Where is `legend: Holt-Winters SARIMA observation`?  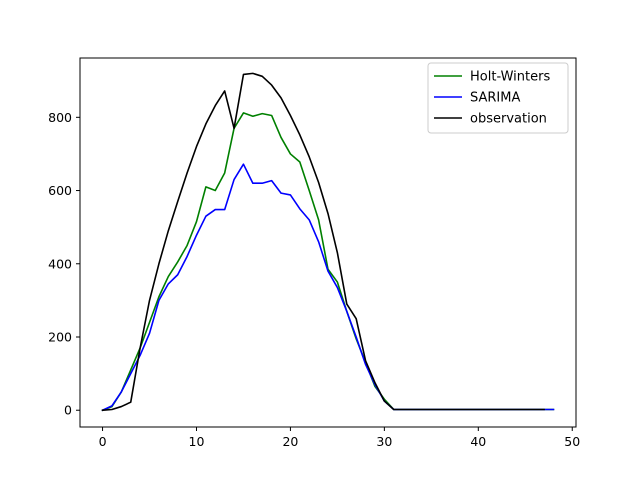
legend: Holt-Winters SARIMA observation is located at coordinates (498, 98).